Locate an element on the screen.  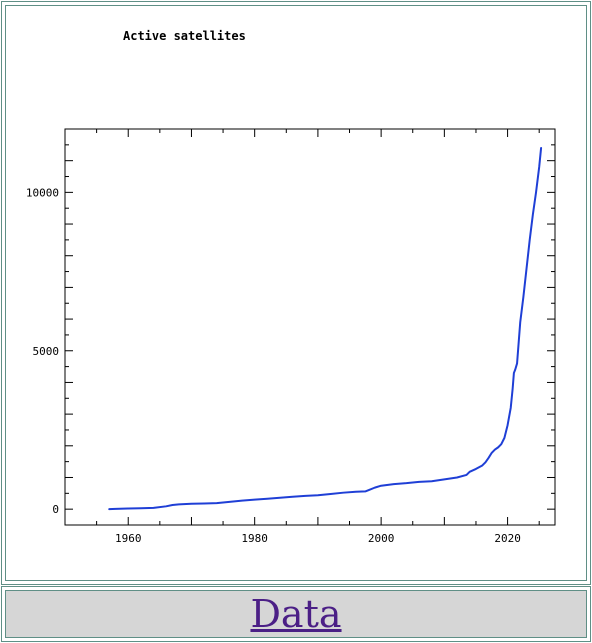
y-tick-label: 0 is located at coordinates (55, 509).